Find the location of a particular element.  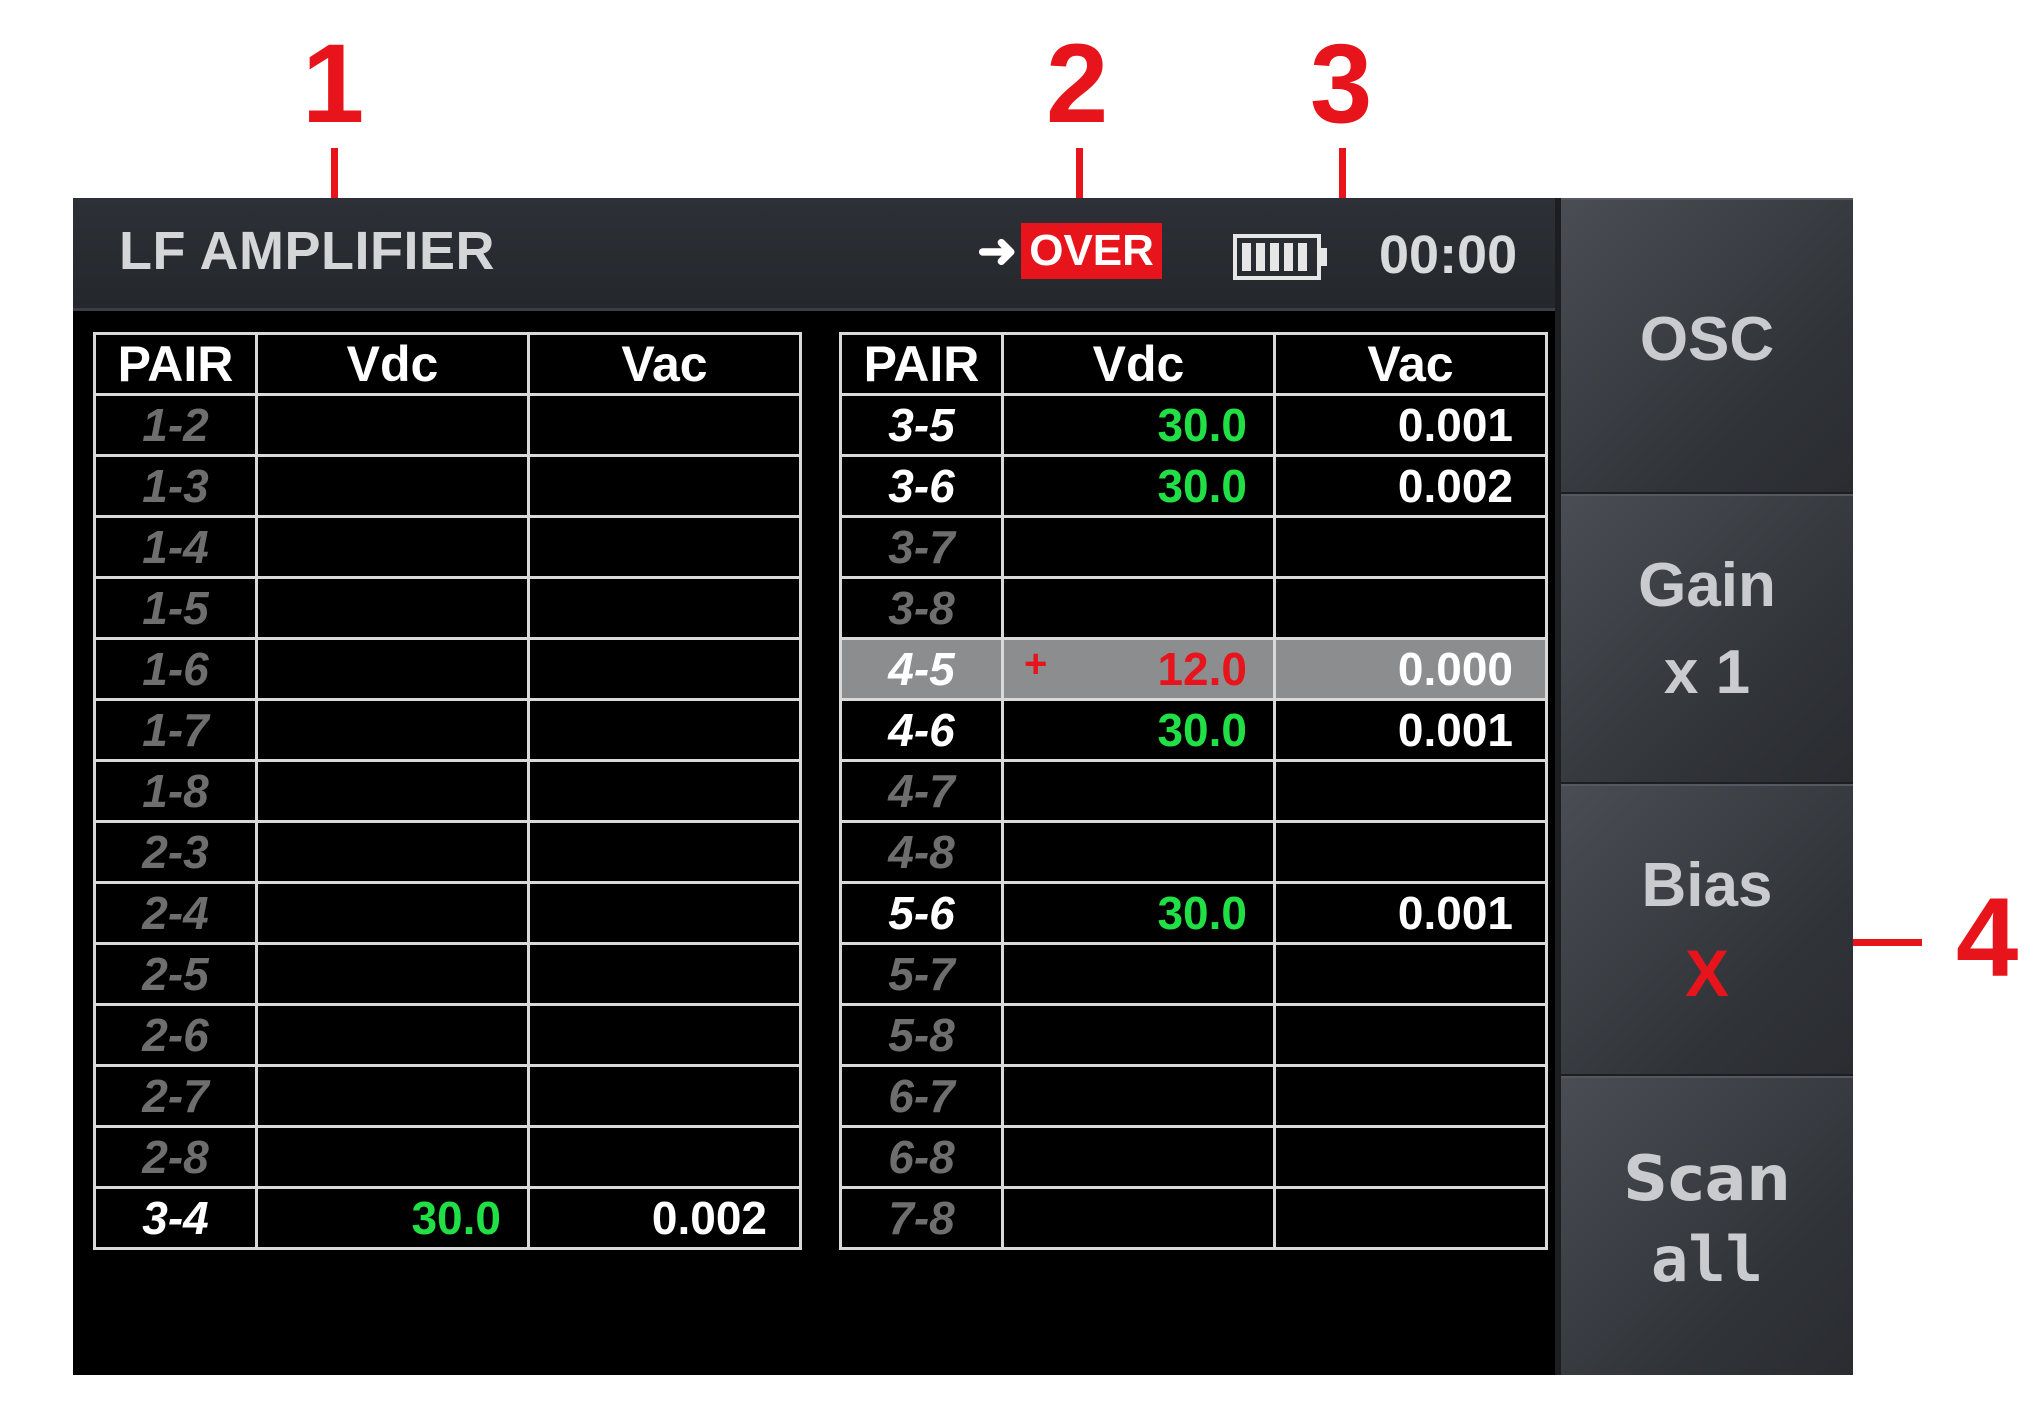

gain-button-value: x 1 is located at coordinates (1707, 672).